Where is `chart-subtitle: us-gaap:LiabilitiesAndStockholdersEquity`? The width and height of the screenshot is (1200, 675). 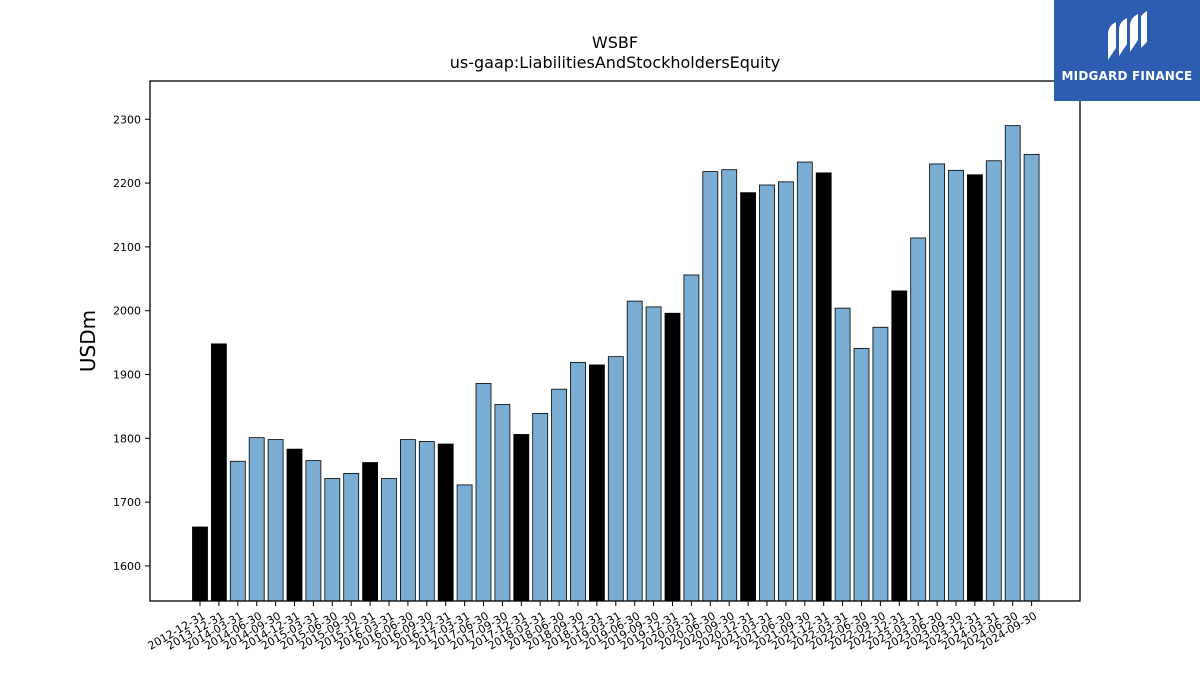
chart-subtitle: us-gaap:LiabilitiesAndStockholdersEquity is located at coordinates (615, 62).